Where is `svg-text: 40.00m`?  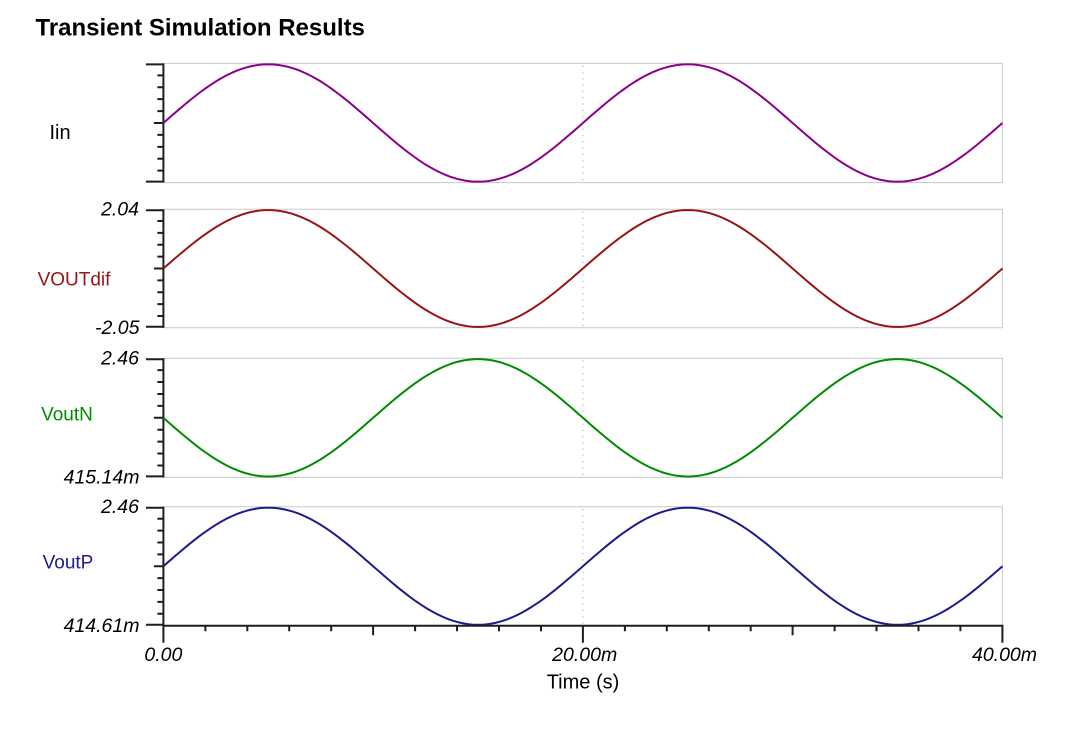
svg-text: 40.00m is located at coordinates (1004, 655).